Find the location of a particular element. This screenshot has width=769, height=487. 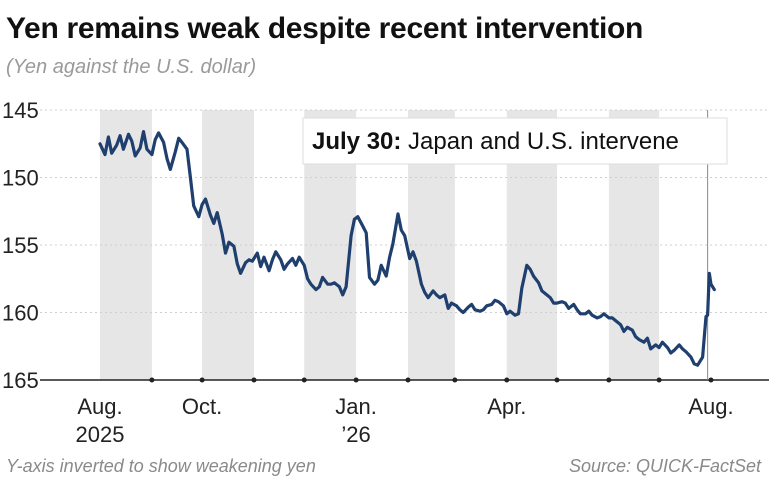

x-tick-label-line: 2025 is located at coordinates (100, 434).